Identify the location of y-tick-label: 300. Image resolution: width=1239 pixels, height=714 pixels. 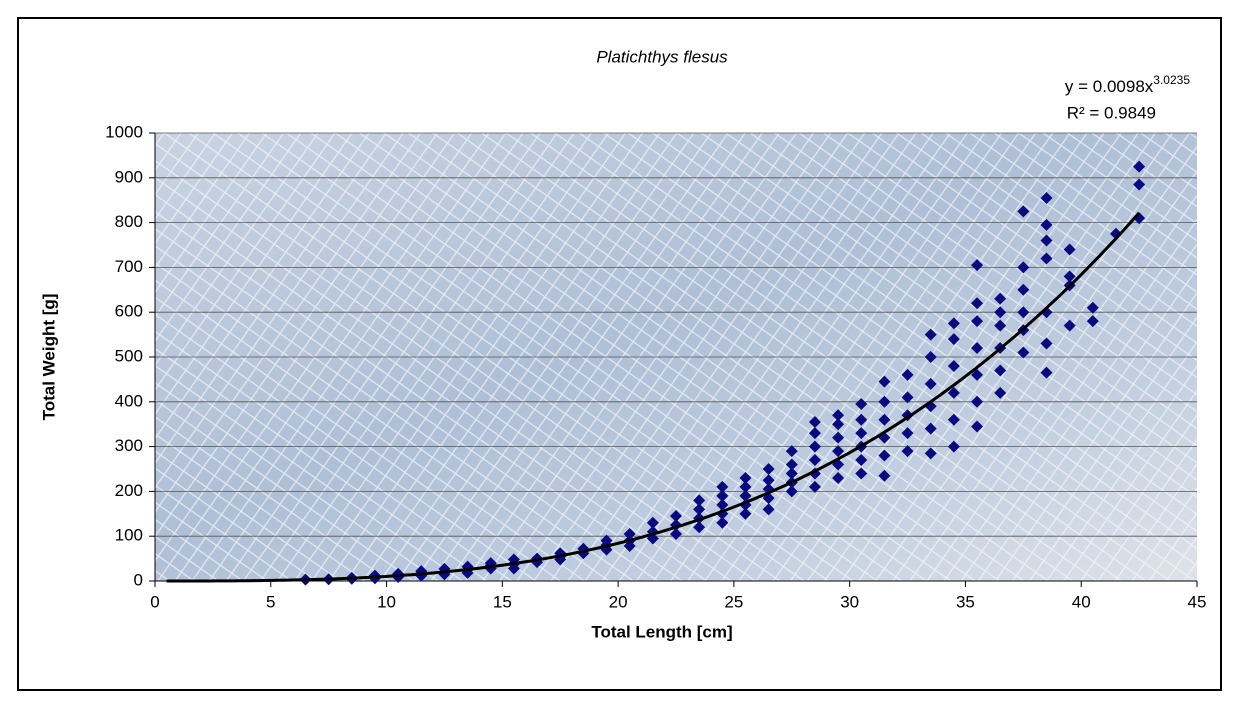
(129, 445).